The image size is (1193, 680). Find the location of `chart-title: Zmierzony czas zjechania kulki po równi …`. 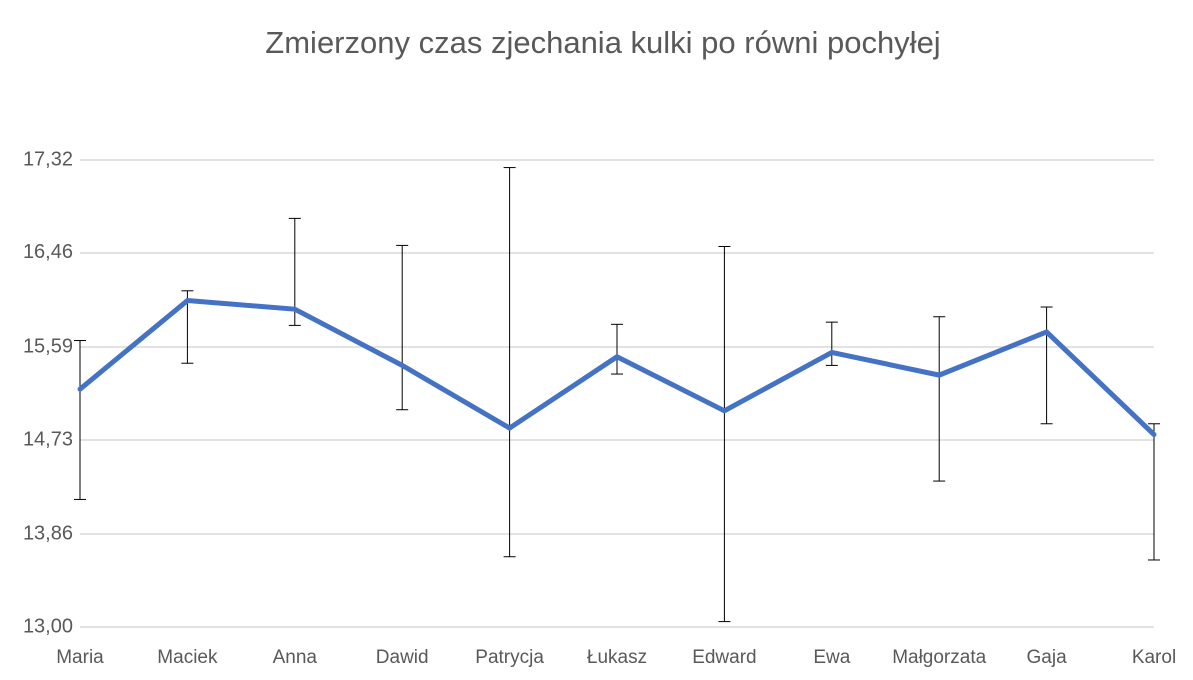

chart-title: Zmierzony czas zjechania kulki po równi … is located at coordinates (602, 42).